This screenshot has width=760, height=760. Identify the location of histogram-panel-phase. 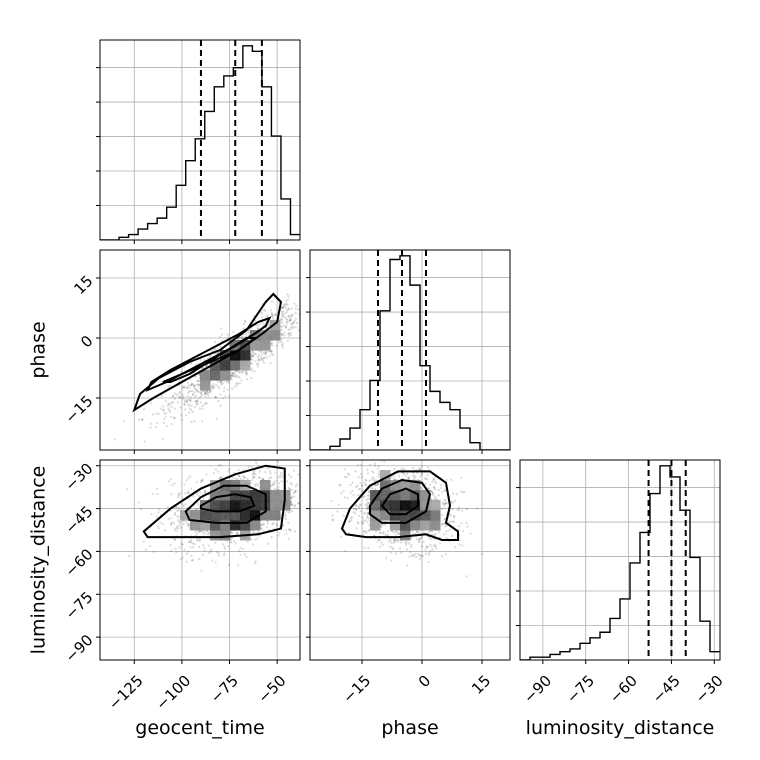
(408, 350).